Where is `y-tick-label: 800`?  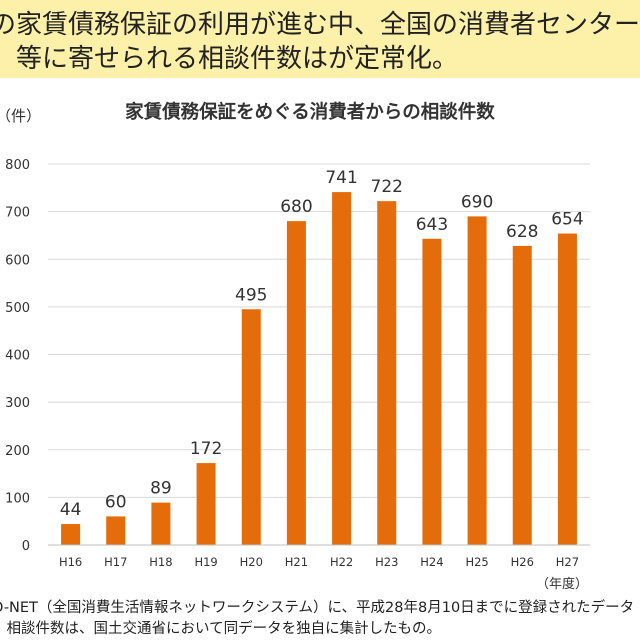 y-tick-label: 800 is located at coordinates (17, 165).